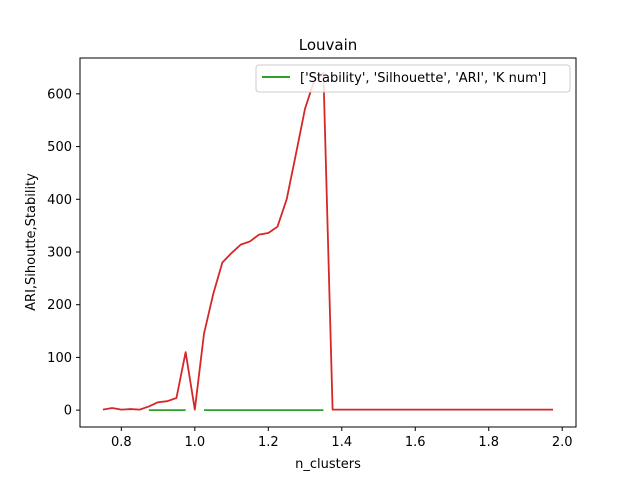 The width and height of the screenshot is (640, 480). What do you see at coordinates (31, 242) in the screenshot?
I see `y-axis-label: ARI,Sihoutte,Stability` at bounding box center [31, 242].